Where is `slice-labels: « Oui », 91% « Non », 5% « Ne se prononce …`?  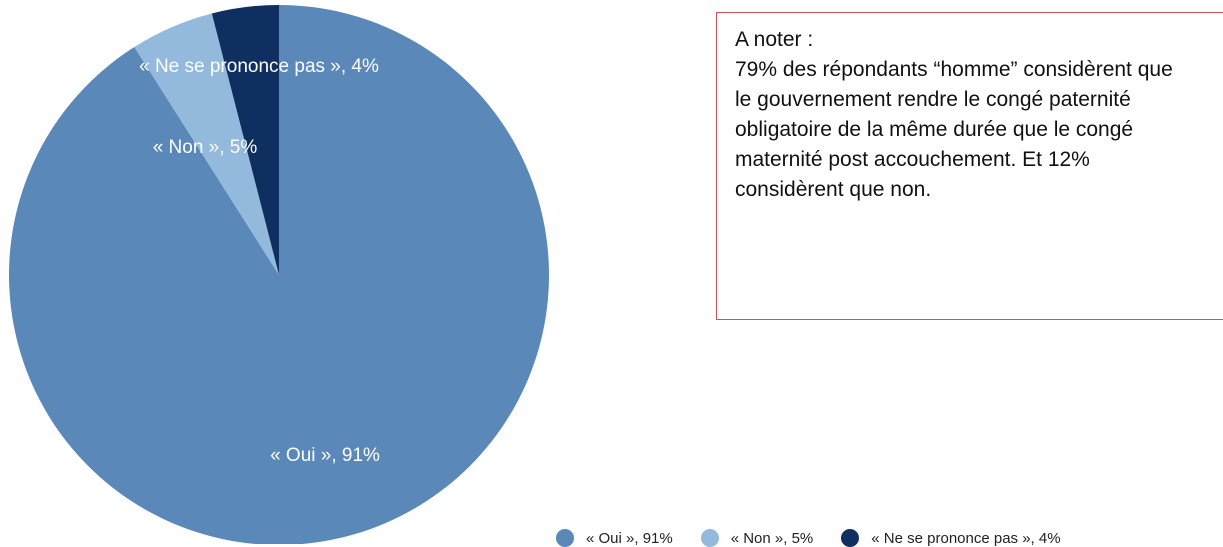
slice-labels: « Oui », 91% « Non », 5% « Ne se prononce … is located at coordinates (259, 261).